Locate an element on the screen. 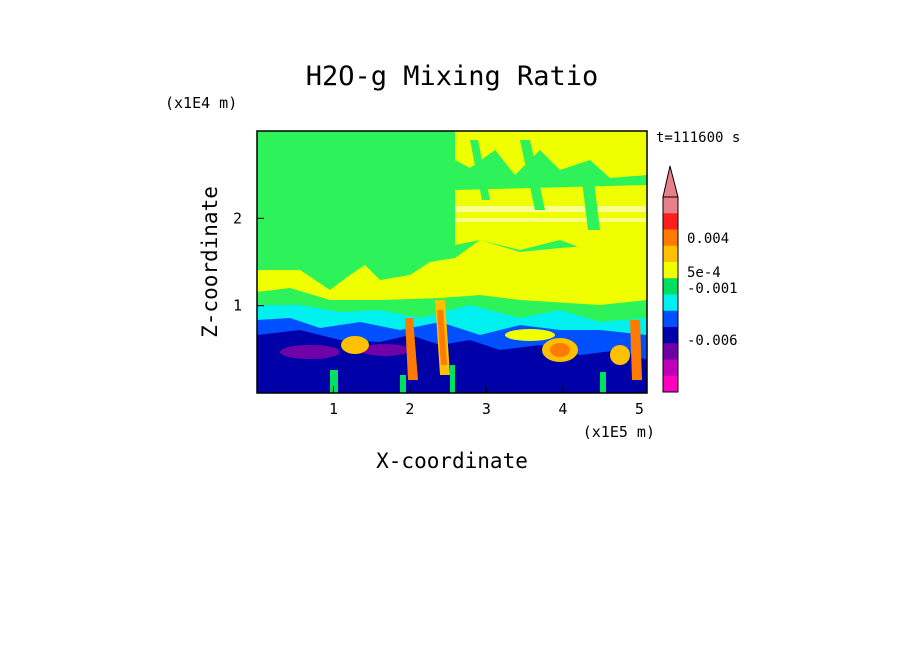 The image size is (904, 654). colorbar-label-3: -0.006 is located at coordinates (712, 341).